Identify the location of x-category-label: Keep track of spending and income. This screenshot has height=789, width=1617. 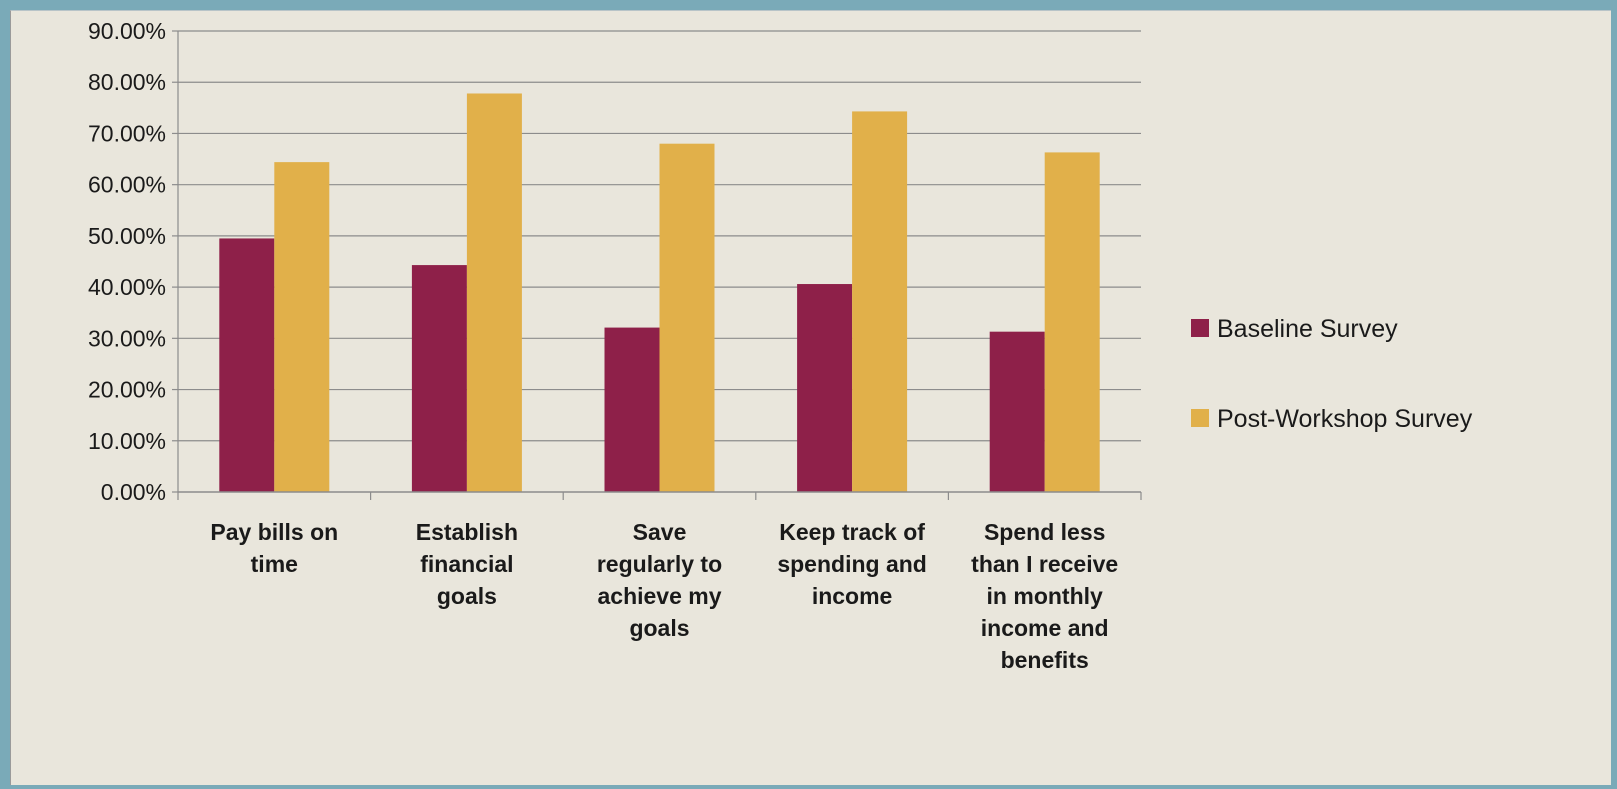
(852, 564).